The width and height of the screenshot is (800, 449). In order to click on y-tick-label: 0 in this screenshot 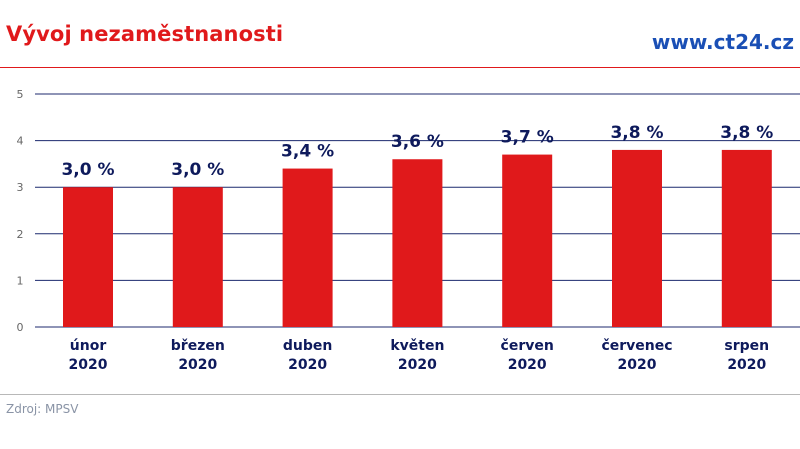, I will do `click(20, 327)`.